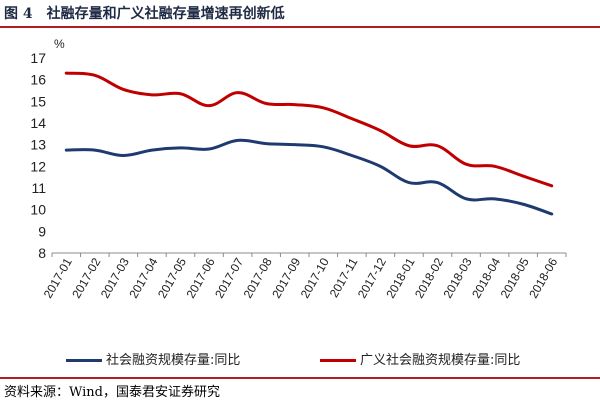  I want to click on figure-title: 图 4 社融存量和广义社融存量增速再创新低, so click(144, 13).